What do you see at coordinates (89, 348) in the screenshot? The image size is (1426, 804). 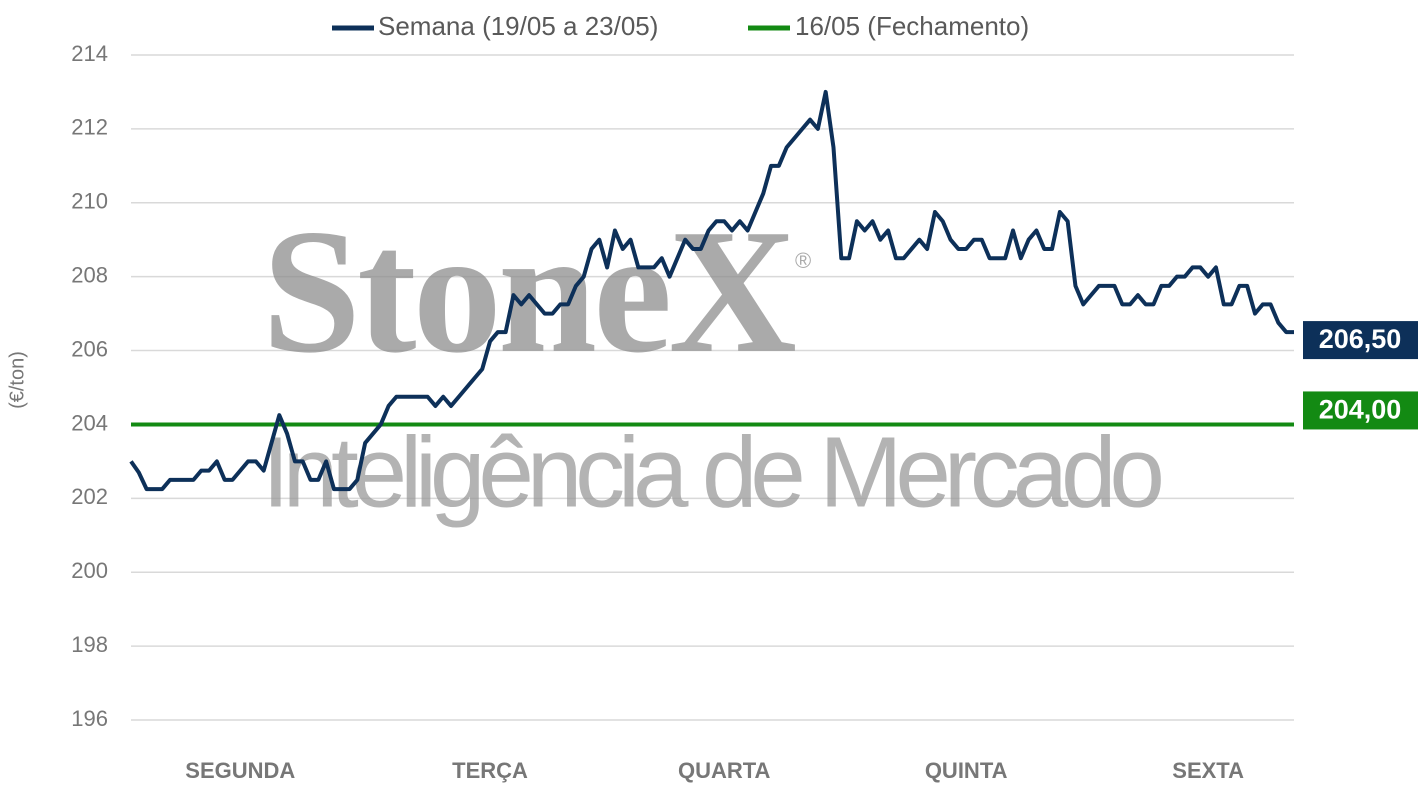 I see `y-tick-label: 206` at bounding box center [89, 348].